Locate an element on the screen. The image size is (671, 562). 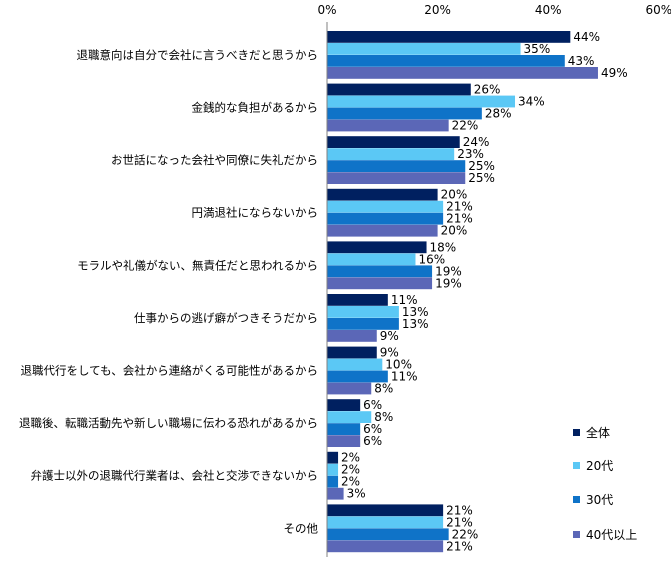
data-label: 34% is located at coordinates (531, 102).